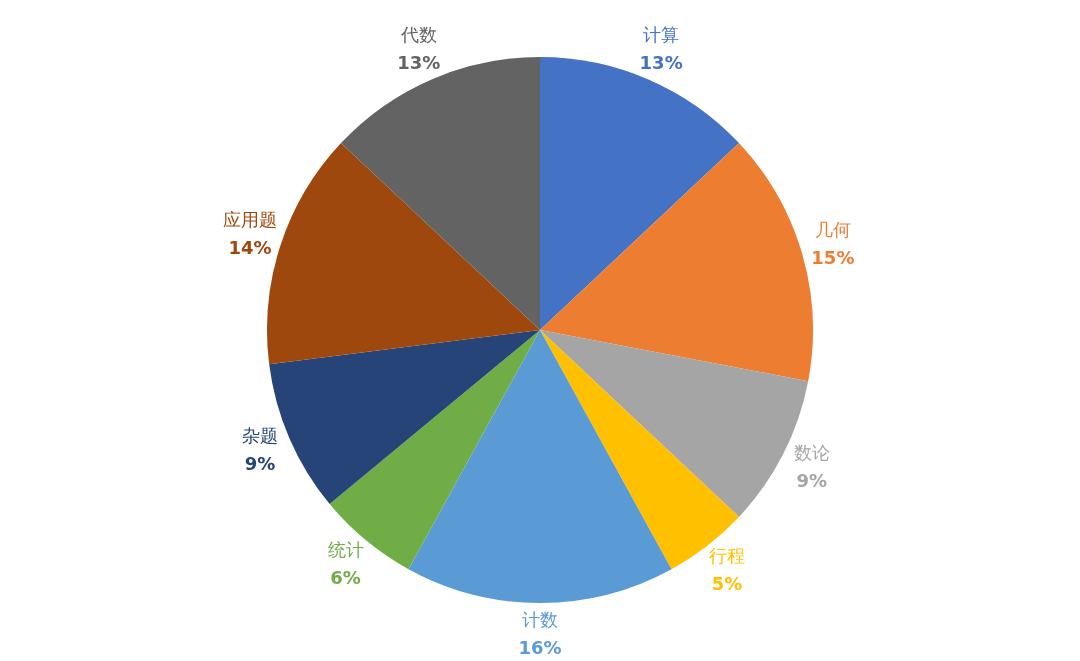  I want to click on data-label: 15%, so click(833, 257).